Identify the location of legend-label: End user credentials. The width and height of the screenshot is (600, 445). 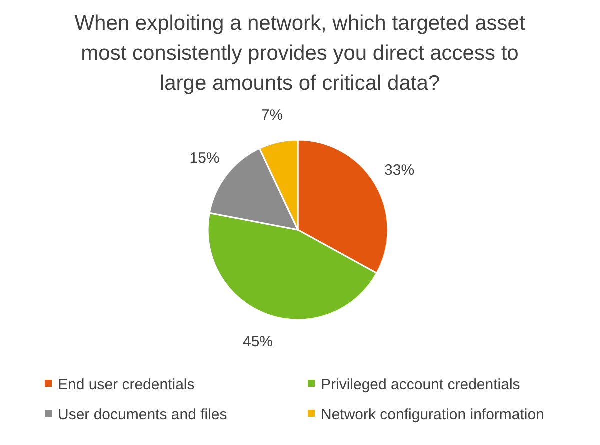
(126, 385).